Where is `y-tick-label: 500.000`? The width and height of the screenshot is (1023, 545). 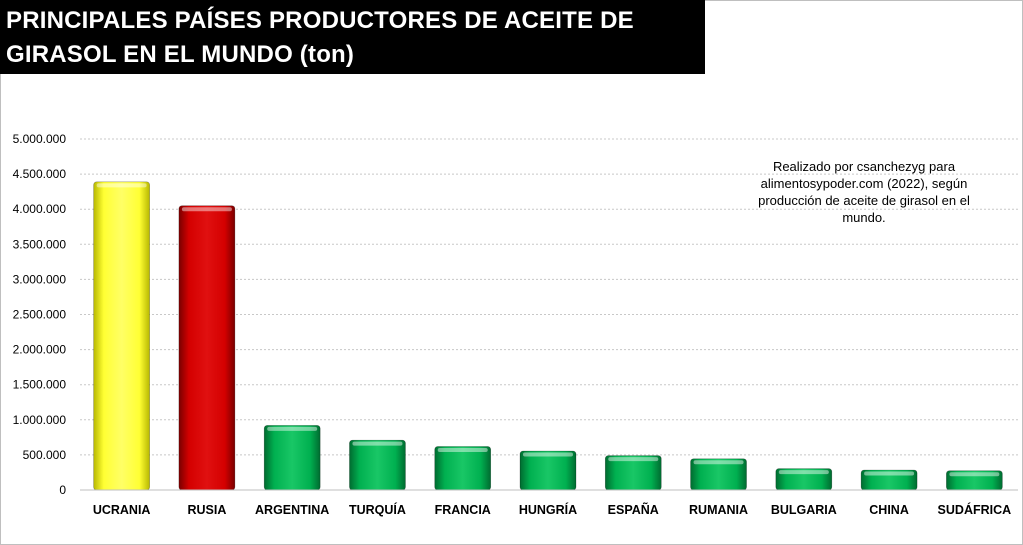 y-tick-label: 500.000 is located at coordinates (45, 455).